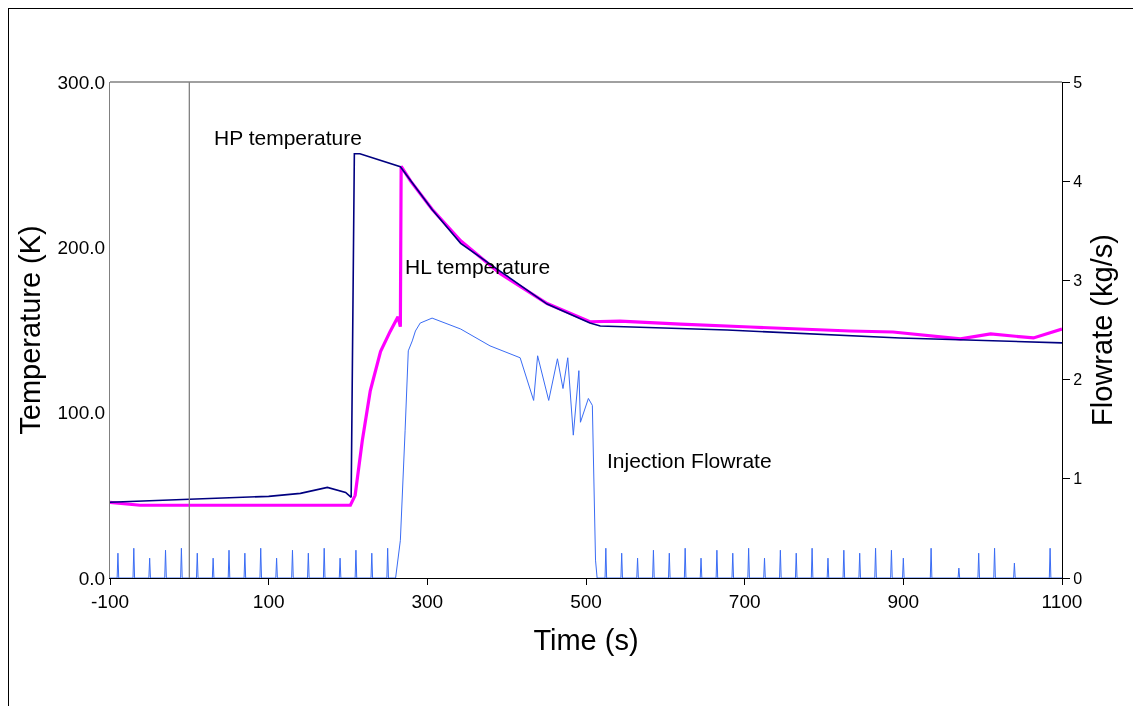  I want to click on series-label: Injection Flowrate, so click(689, 460).